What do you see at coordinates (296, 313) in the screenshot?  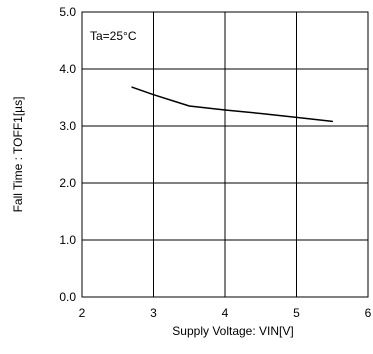 I see `x-tick-label: 5` at bounding box center [296, 313].